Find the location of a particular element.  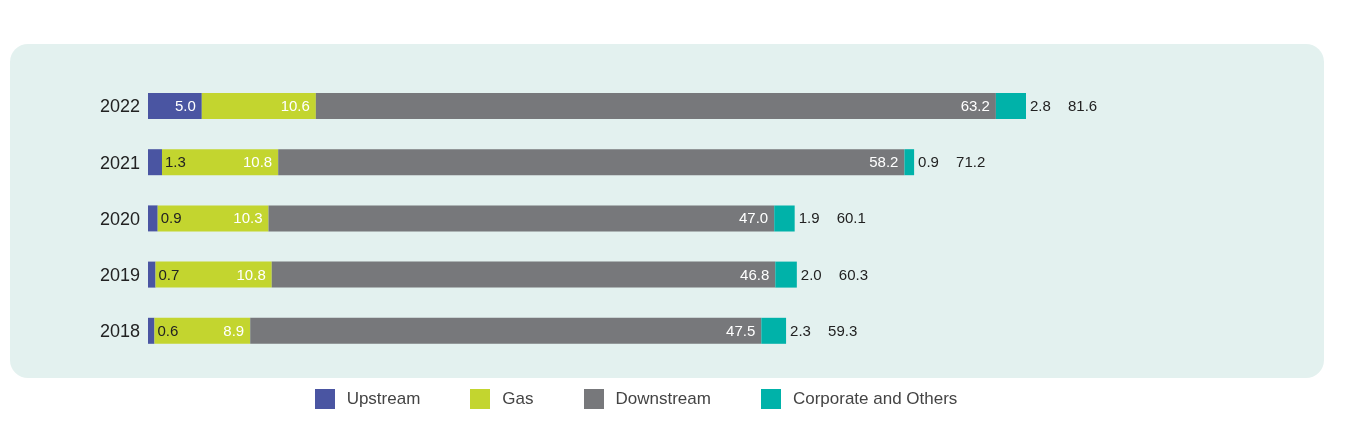

y-tick-label: 2021 is located at coordinates (119, 162).